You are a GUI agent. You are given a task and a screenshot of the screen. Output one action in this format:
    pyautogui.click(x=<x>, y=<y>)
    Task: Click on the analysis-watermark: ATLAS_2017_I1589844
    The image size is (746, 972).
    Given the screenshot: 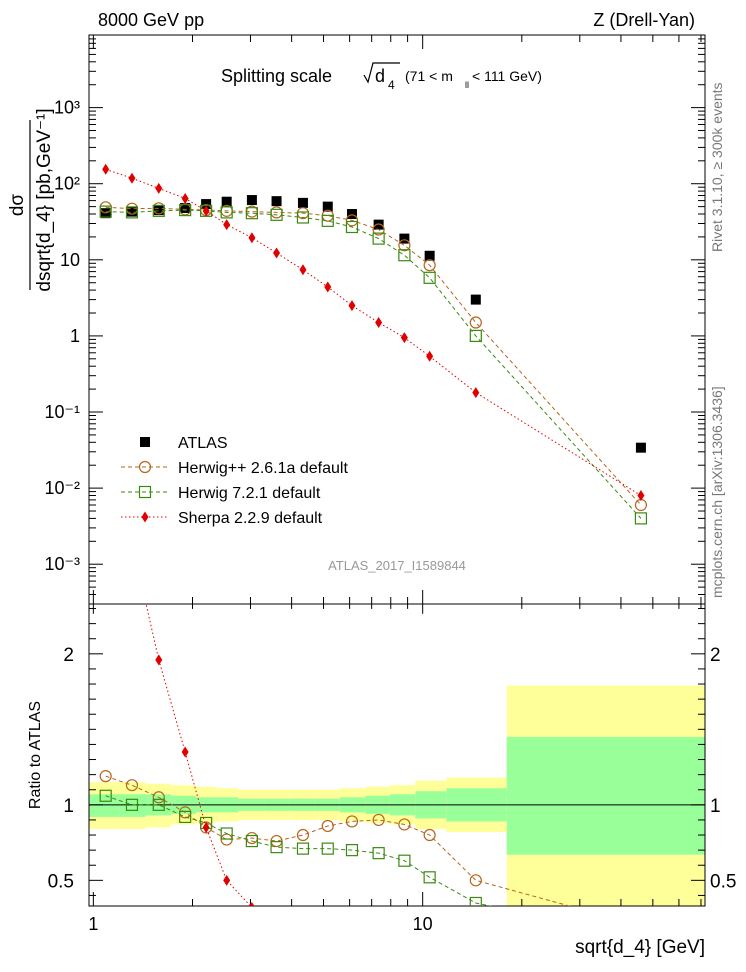 What is the action you would take?
    pyautogui.click(x=397, y=565)
    